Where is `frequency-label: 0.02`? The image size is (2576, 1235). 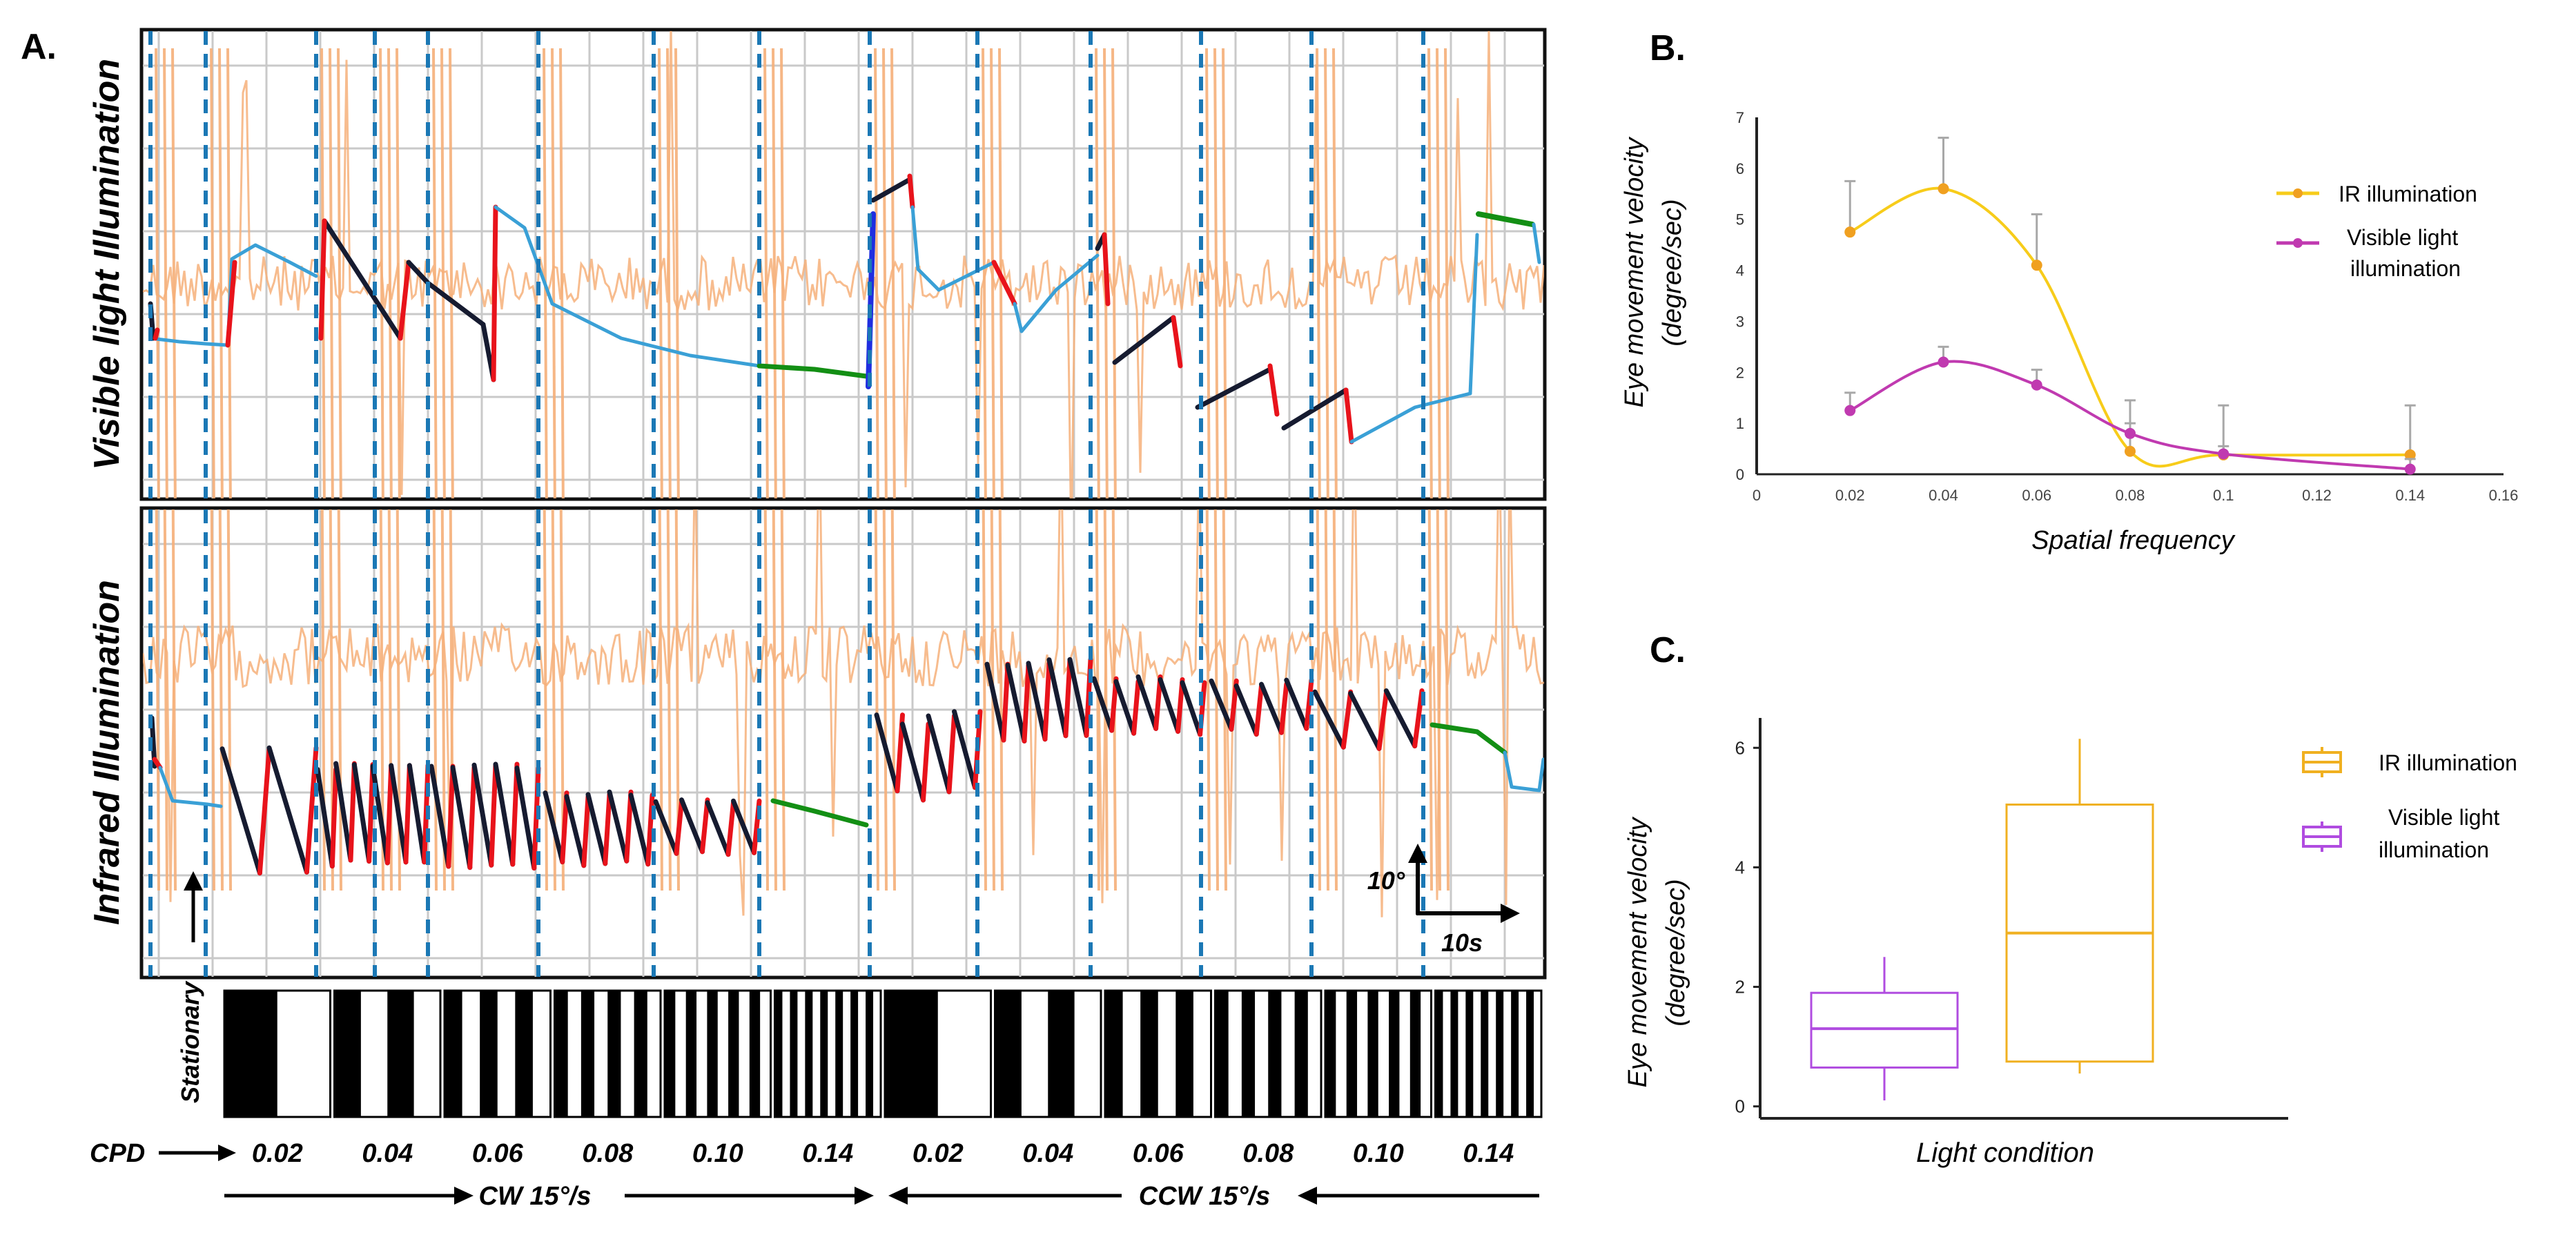
frequency-label: 0.02 is located at coordinates (938, 1153).